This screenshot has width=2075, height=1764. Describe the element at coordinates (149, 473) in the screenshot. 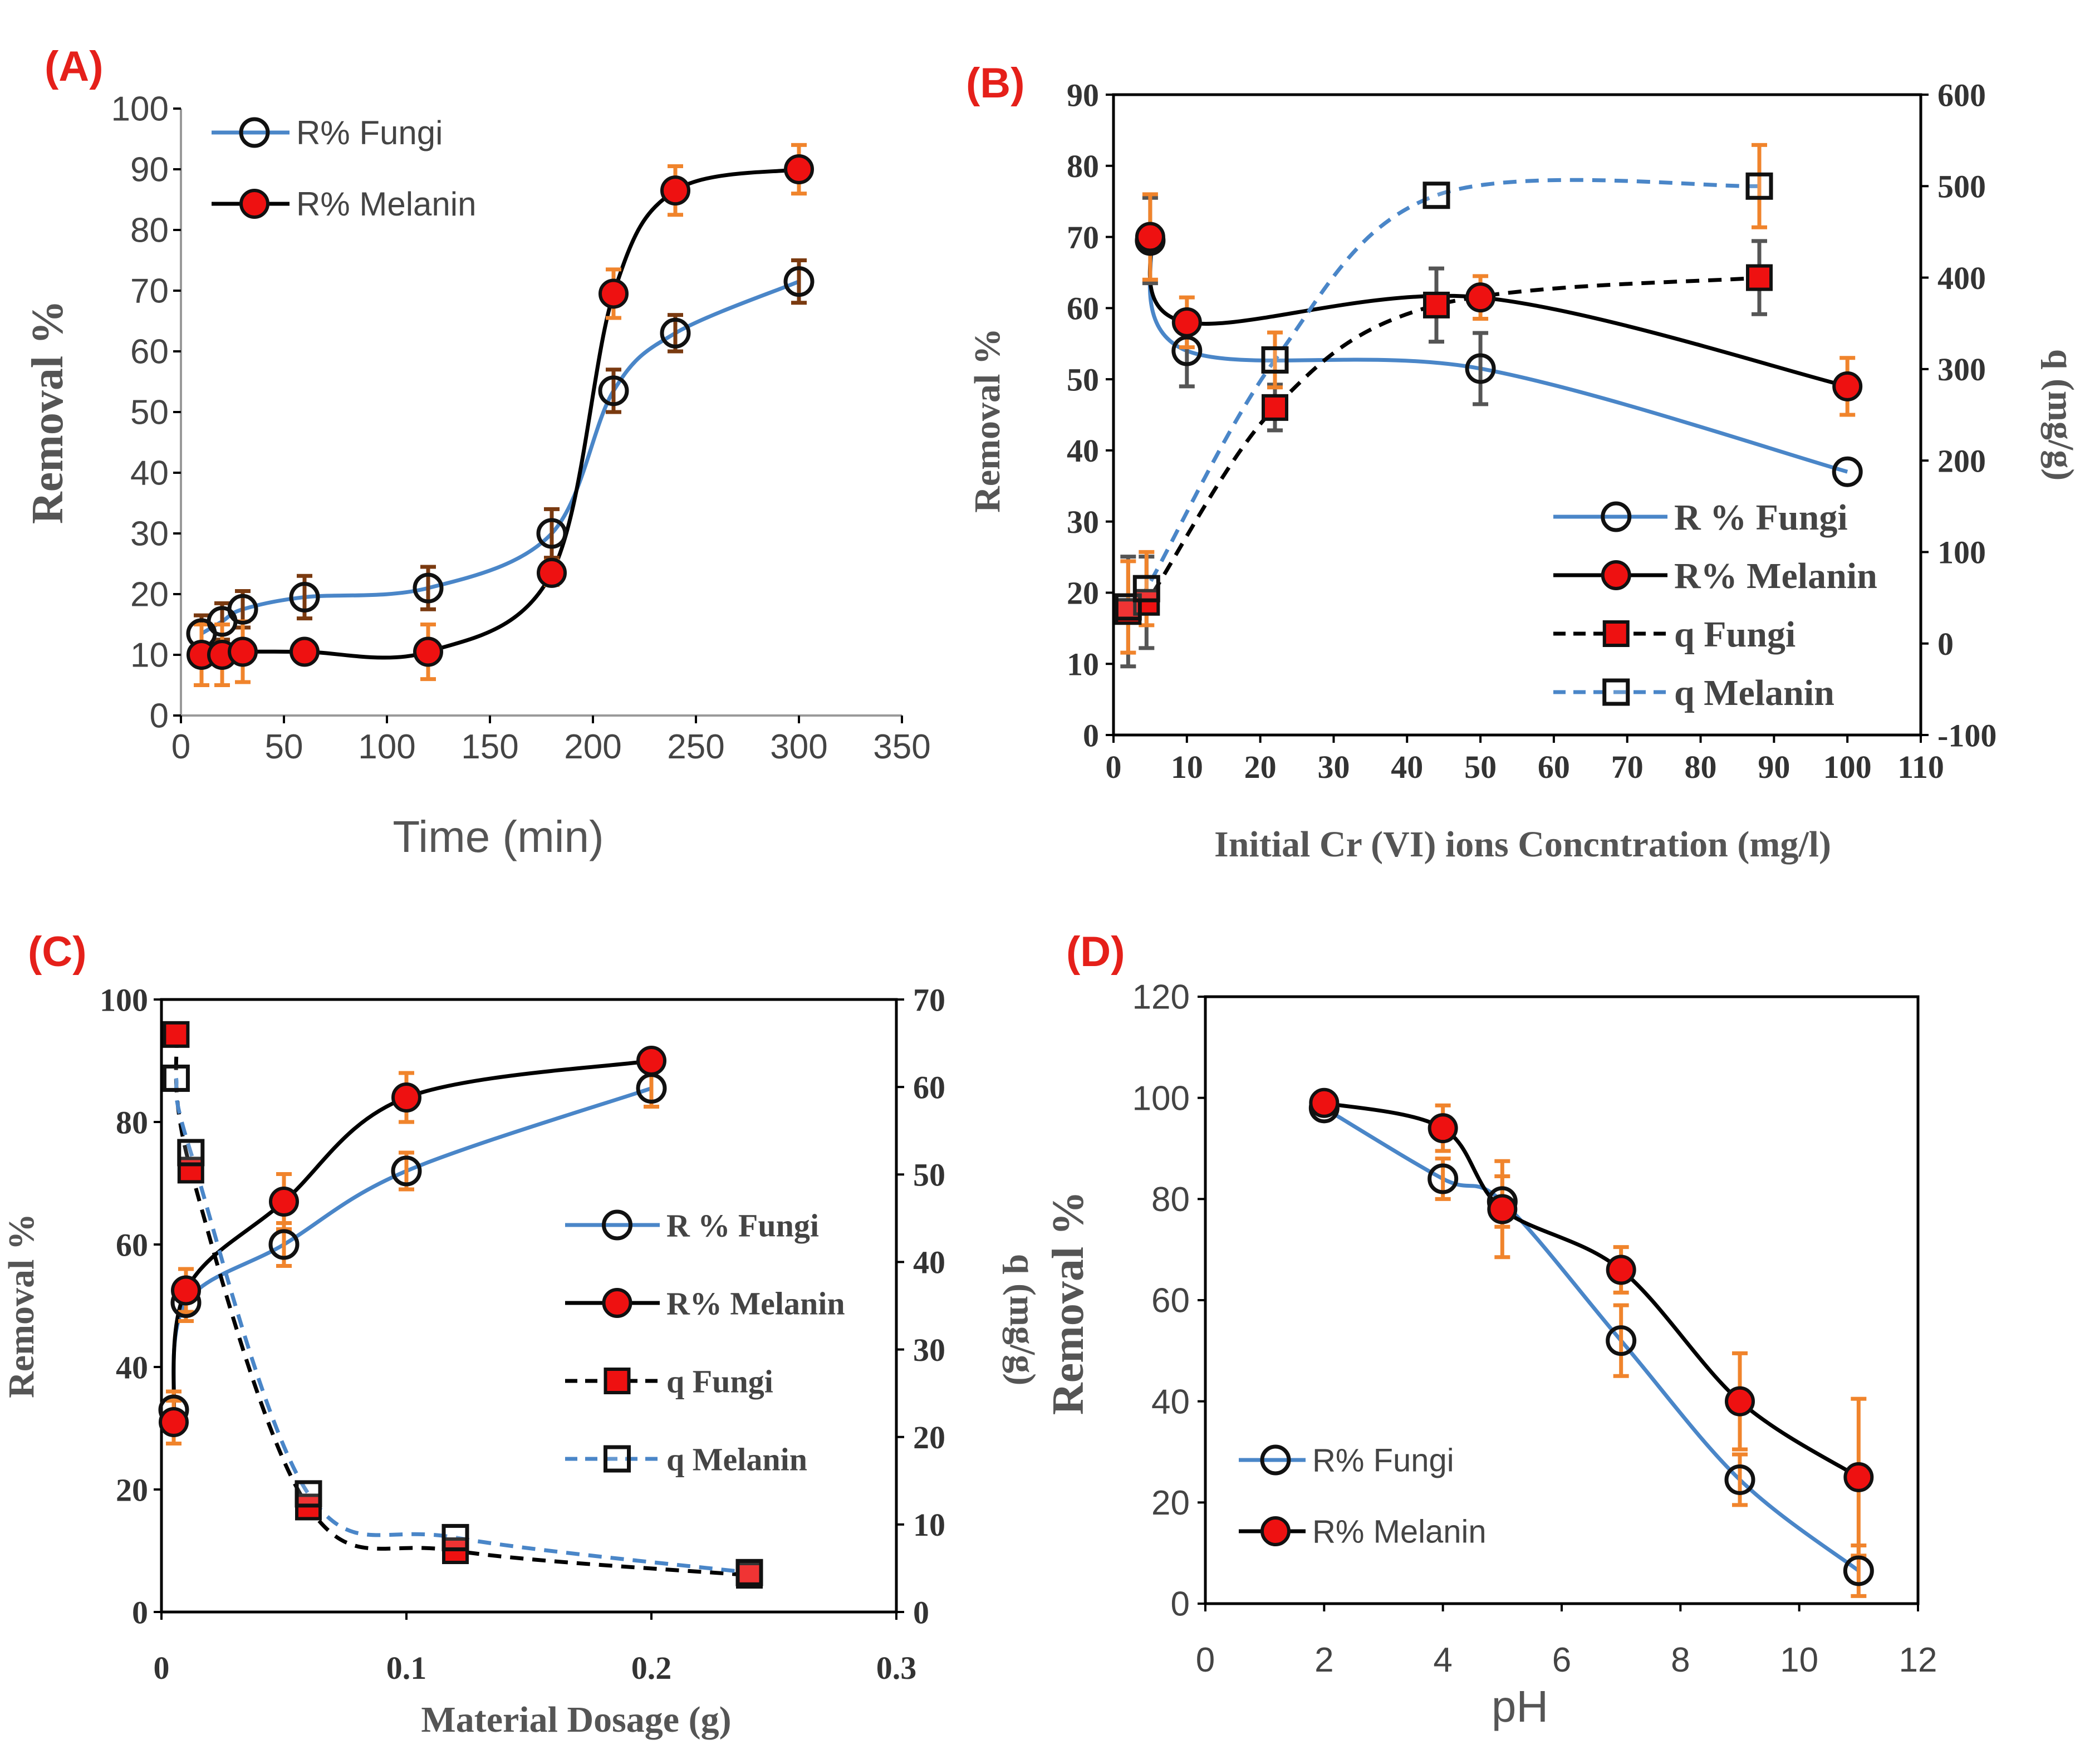

I see `y-tick-label: 40` at that location.